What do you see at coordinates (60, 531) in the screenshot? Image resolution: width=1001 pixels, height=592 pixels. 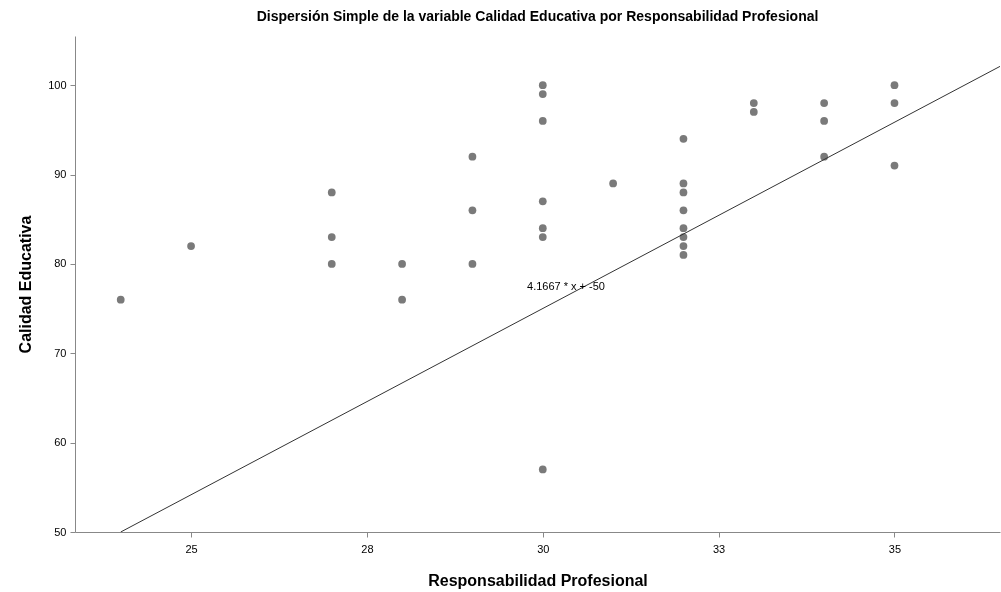 I see `y-tick-label: 50` at bounding box center [60, 531].